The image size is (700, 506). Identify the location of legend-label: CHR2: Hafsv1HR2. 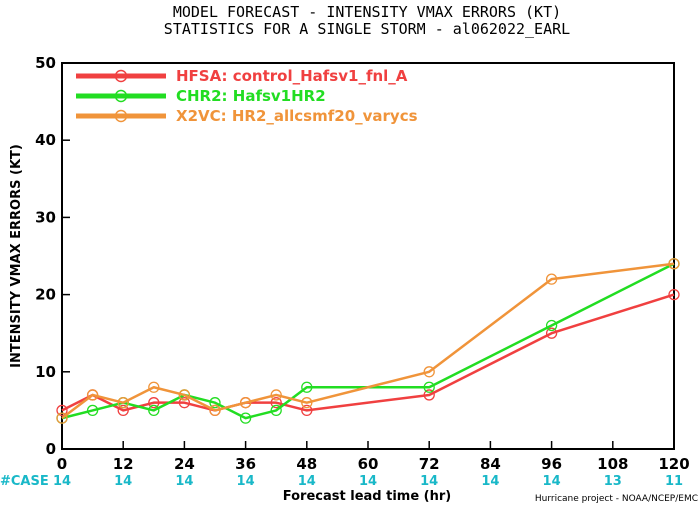
(251, 96).